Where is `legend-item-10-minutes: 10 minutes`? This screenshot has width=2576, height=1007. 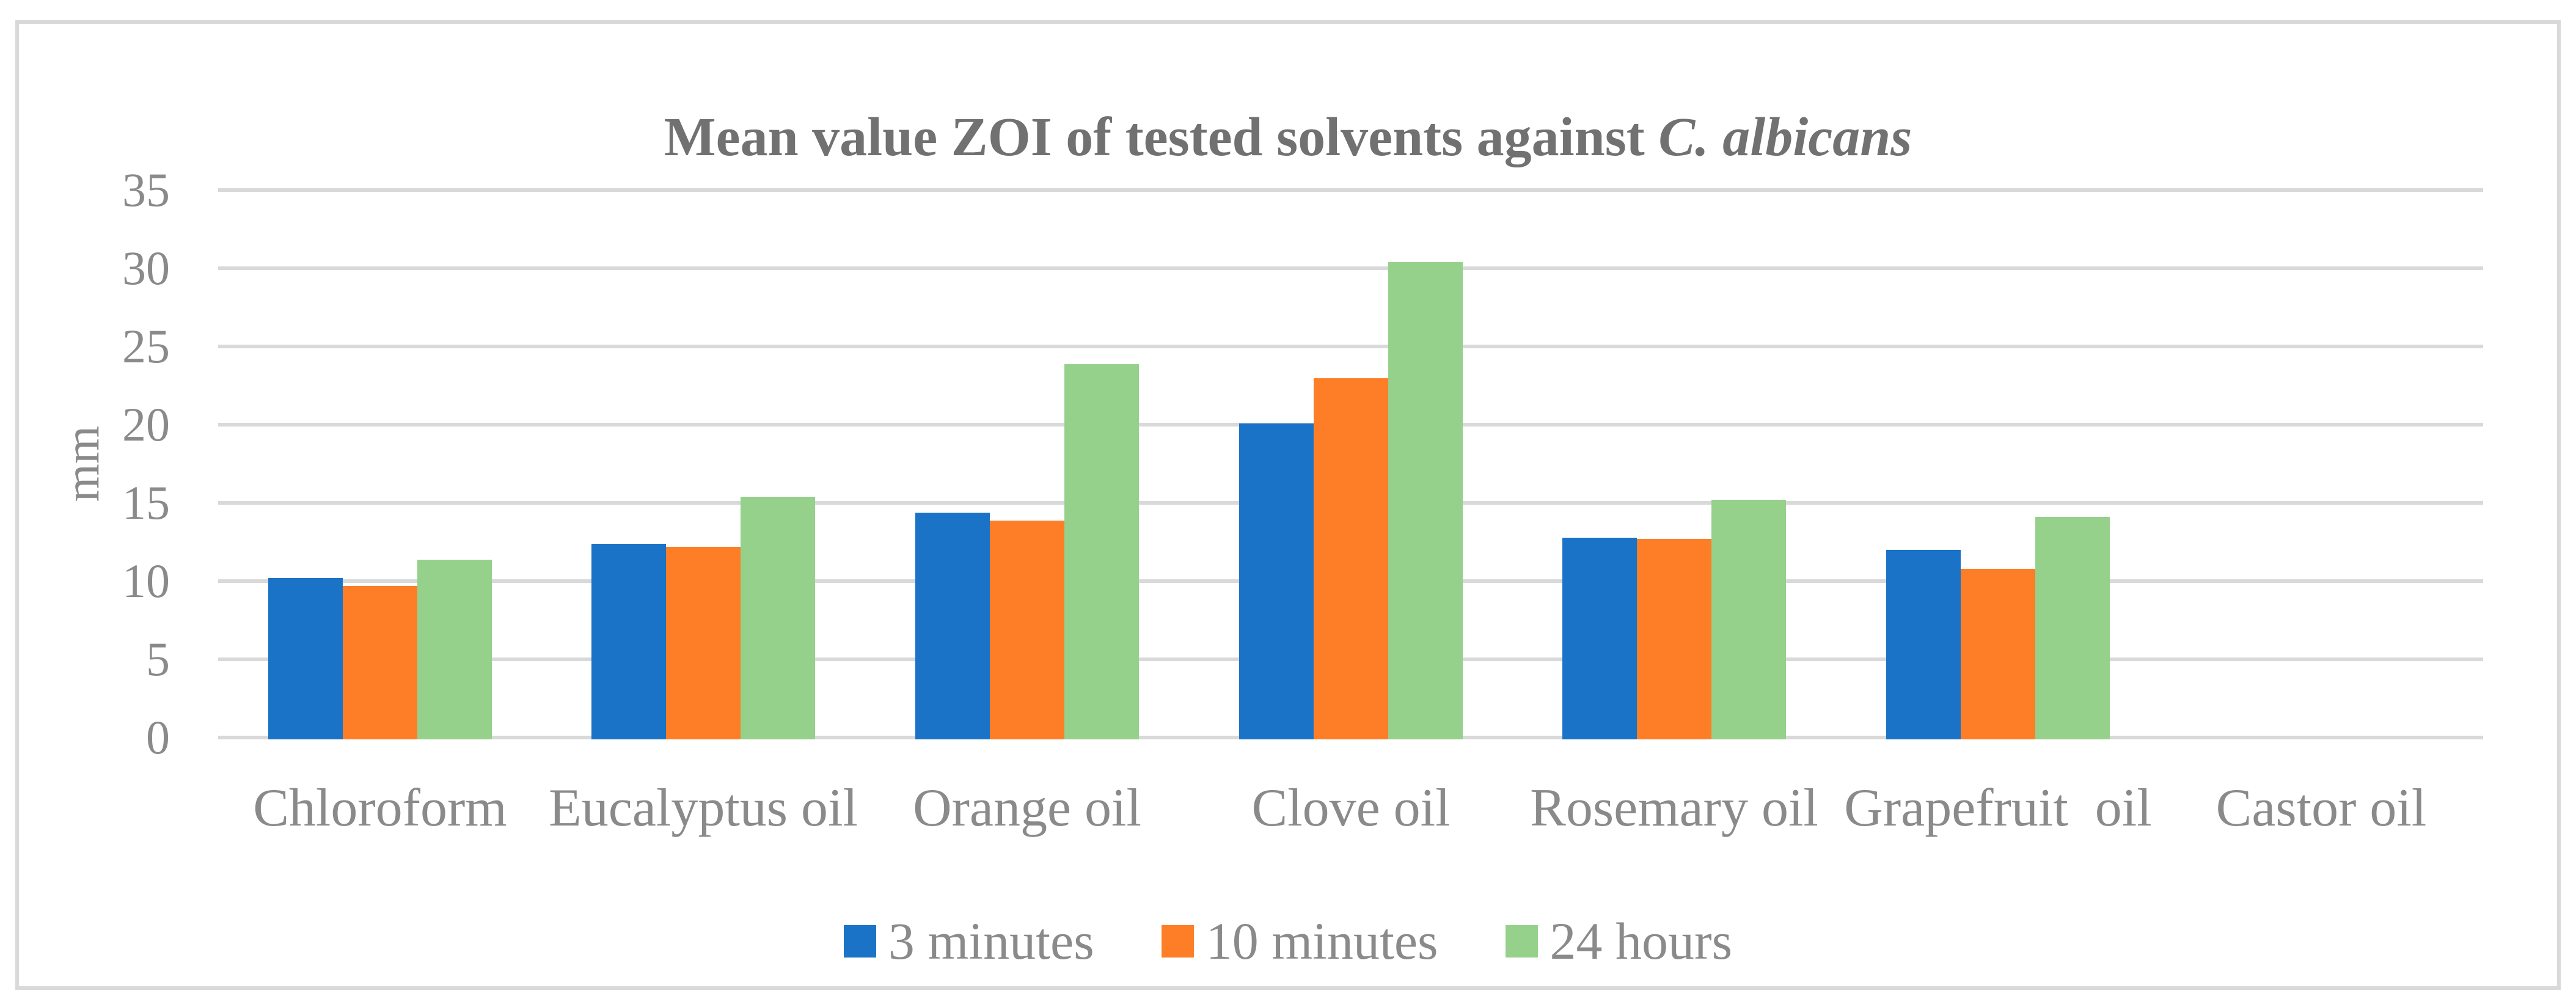 legend-item-10-minutes: 10 minutes is located at coordinates (1299, 941).